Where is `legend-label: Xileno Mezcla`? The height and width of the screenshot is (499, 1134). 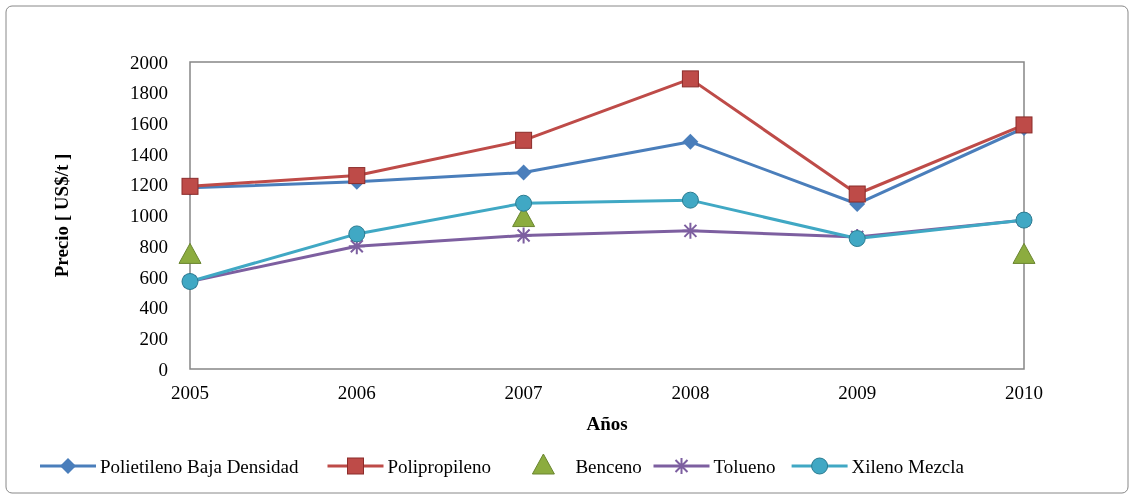
legend-label: Xileno Mezcla is located at coordinates (908, 466).